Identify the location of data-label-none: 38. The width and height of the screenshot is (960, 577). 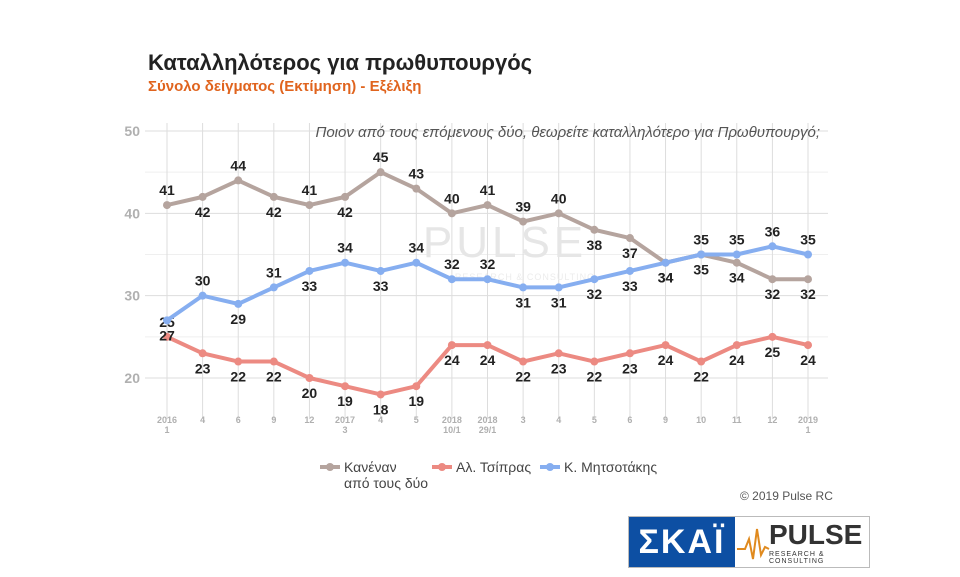
(595, 245).